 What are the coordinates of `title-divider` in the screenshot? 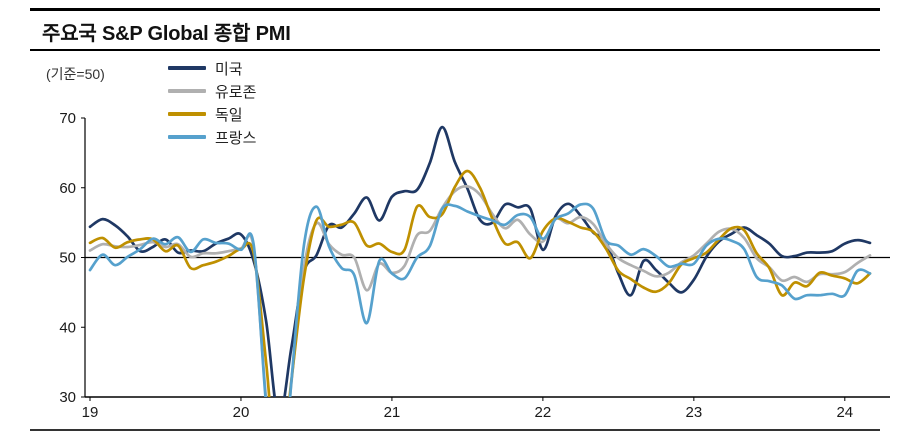 It's located at (455, 50).